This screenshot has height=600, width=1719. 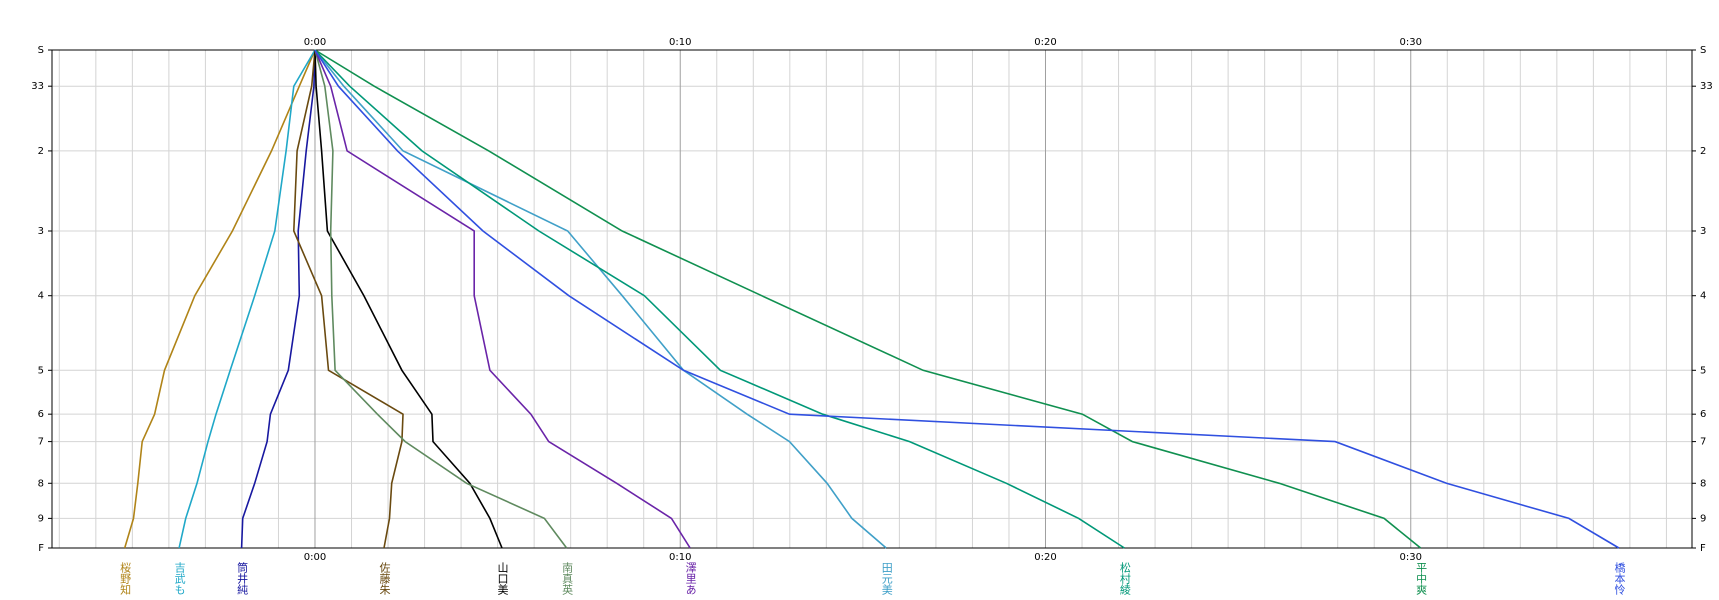 I want to click on runner-name: 田元美, so click(x=886, y=578).